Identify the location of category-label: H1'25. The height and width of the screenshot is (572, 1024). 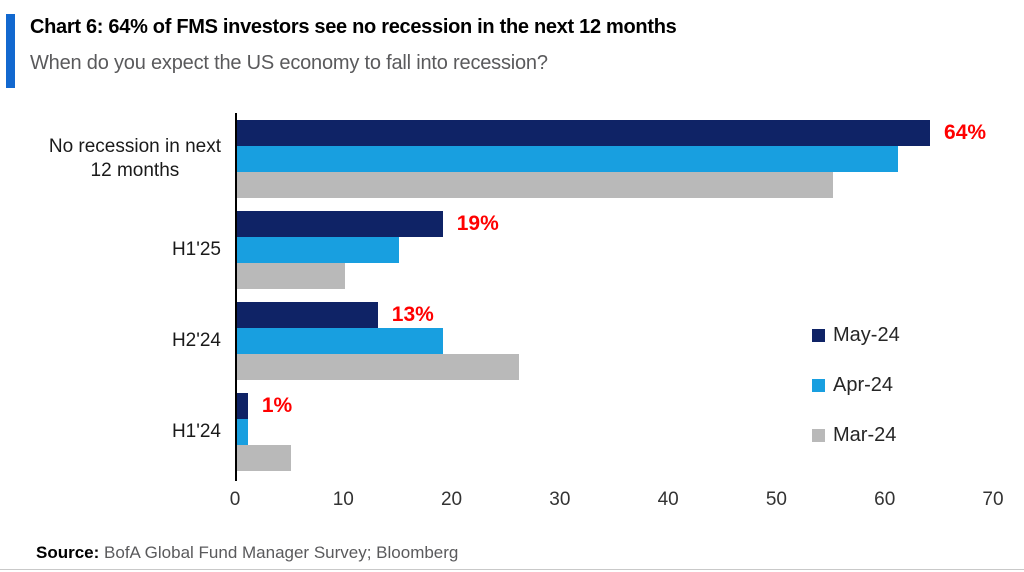
(196, 250).